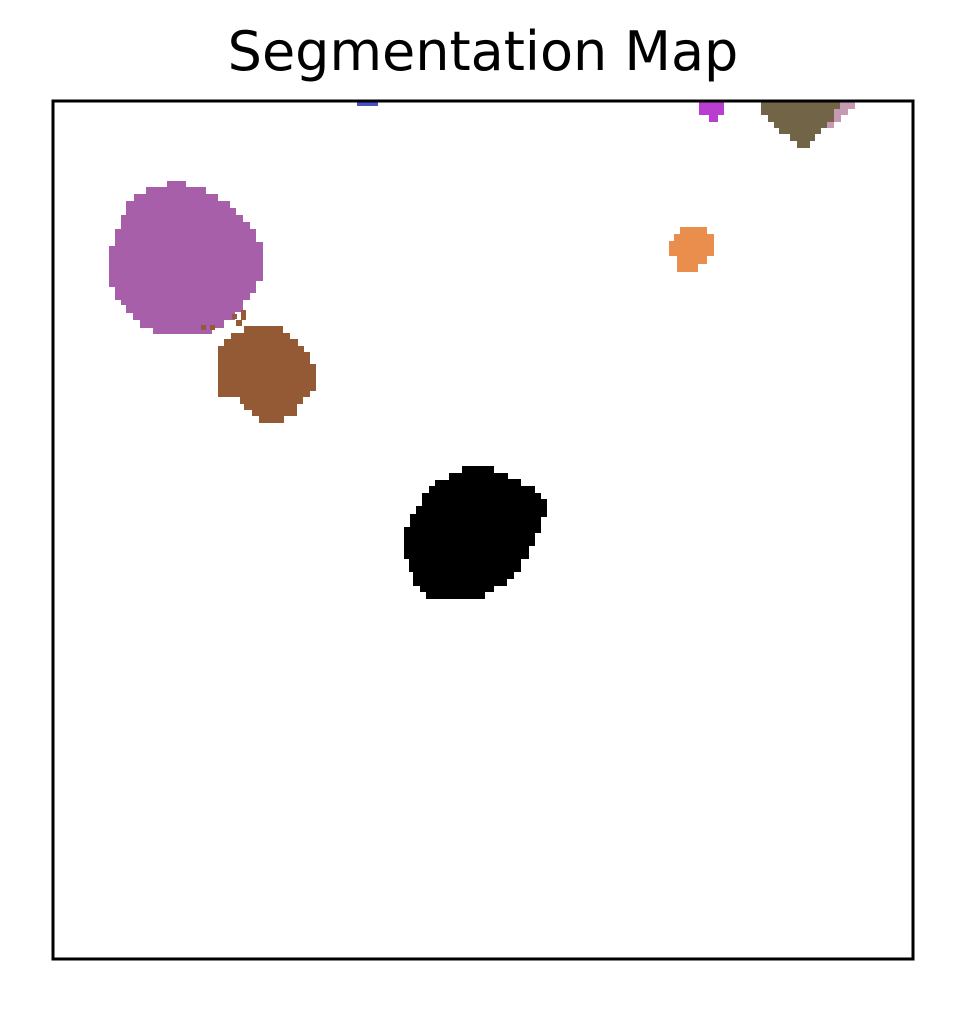  What do you see at coordinates (367, 103) in the screenshot?
I see `blue-region` at bounding box center [367, 103].